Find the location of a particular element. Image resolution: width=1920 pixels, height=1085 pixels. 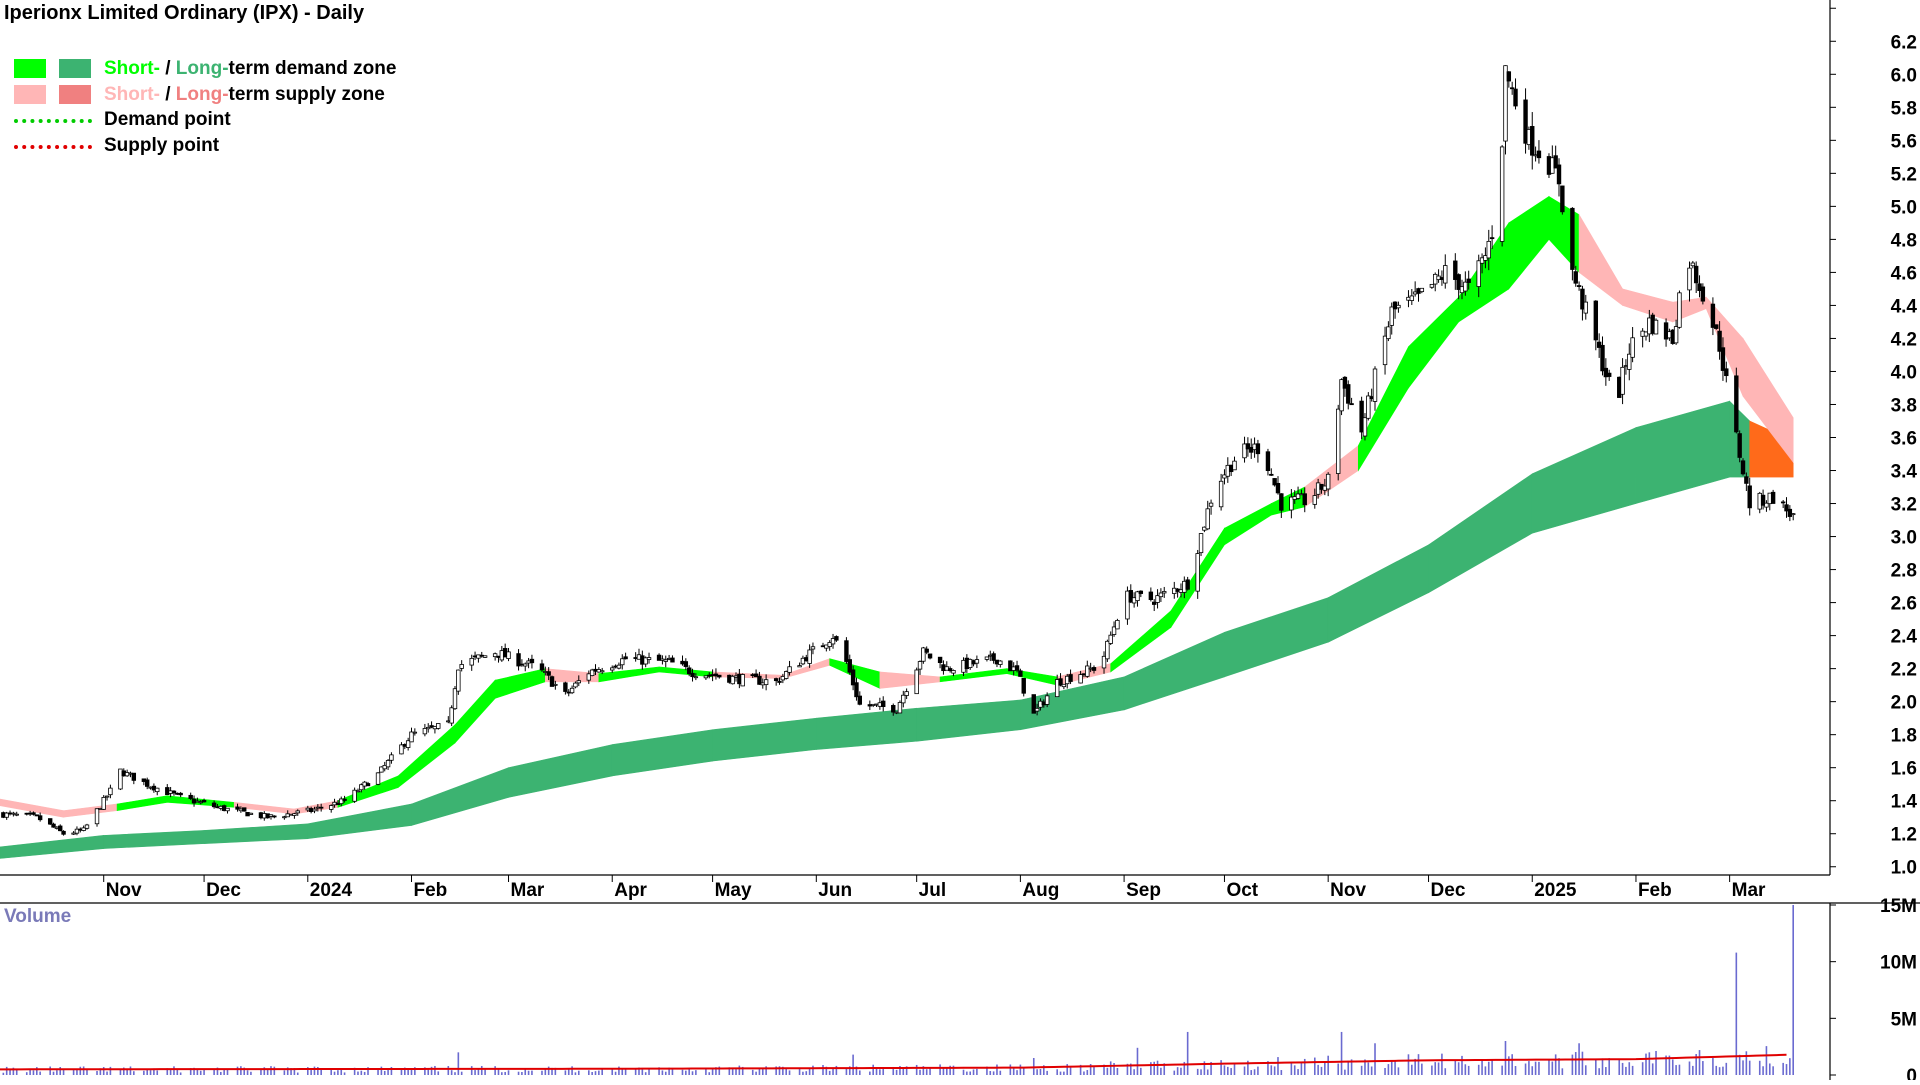

legend-long-demand-swatch is located at coordinates (75, 68).